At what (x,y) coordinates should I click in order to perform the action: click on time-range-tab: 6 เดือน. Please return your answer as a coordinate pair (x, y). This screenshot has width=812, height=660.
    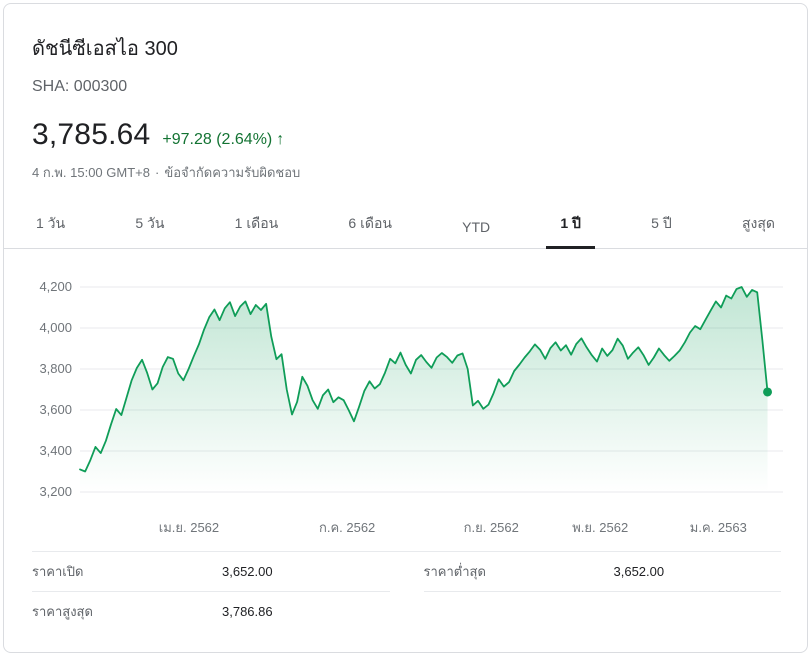
    Looking at the image, I should click on (370, 223).